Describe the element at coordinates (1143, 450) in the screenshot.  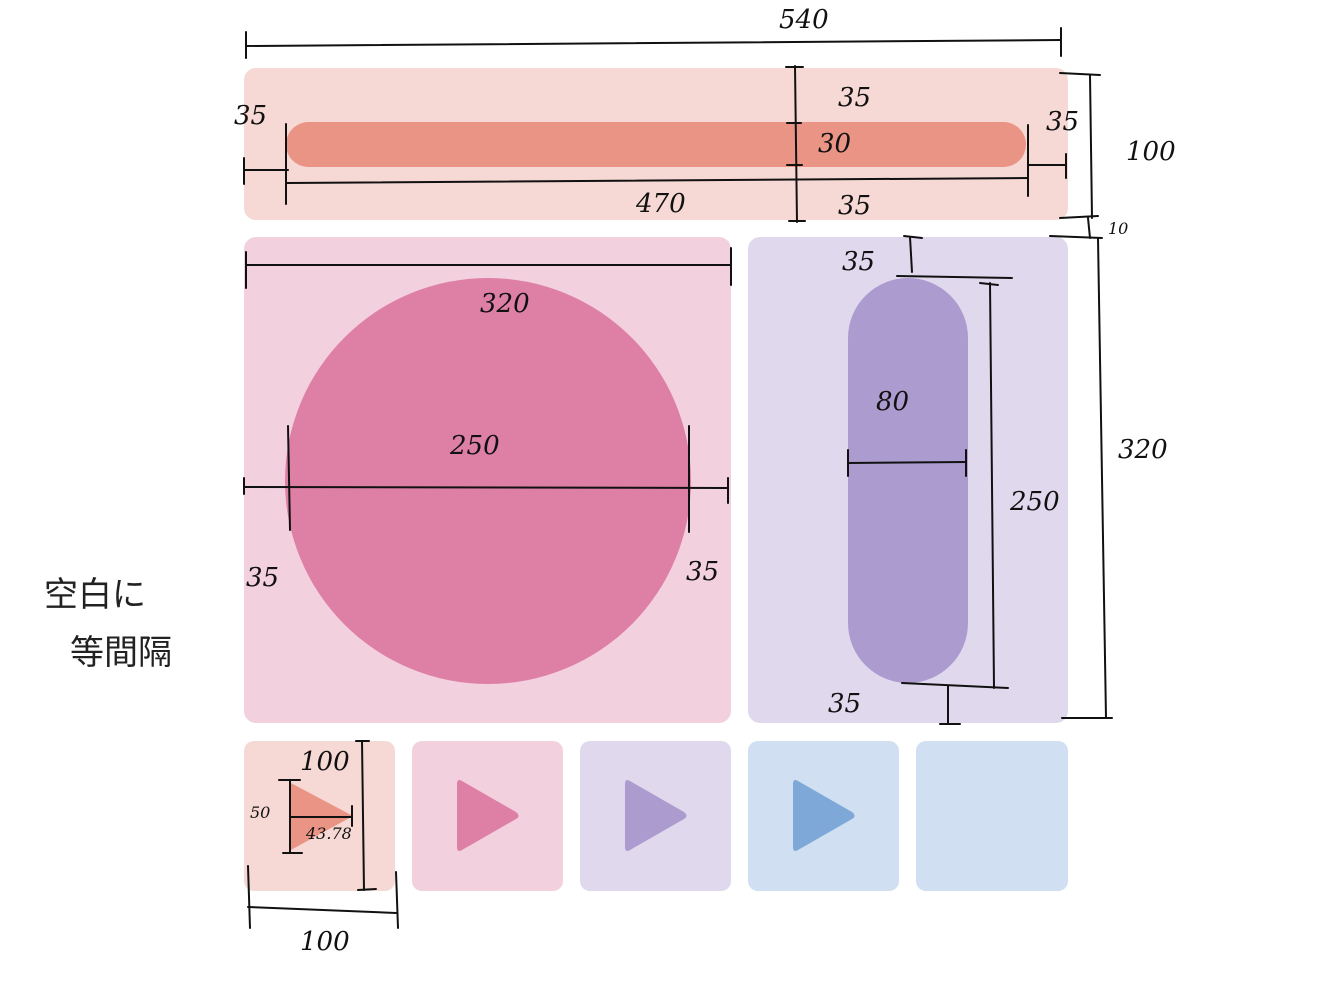
I see `label-middle-height: 320` at that location.